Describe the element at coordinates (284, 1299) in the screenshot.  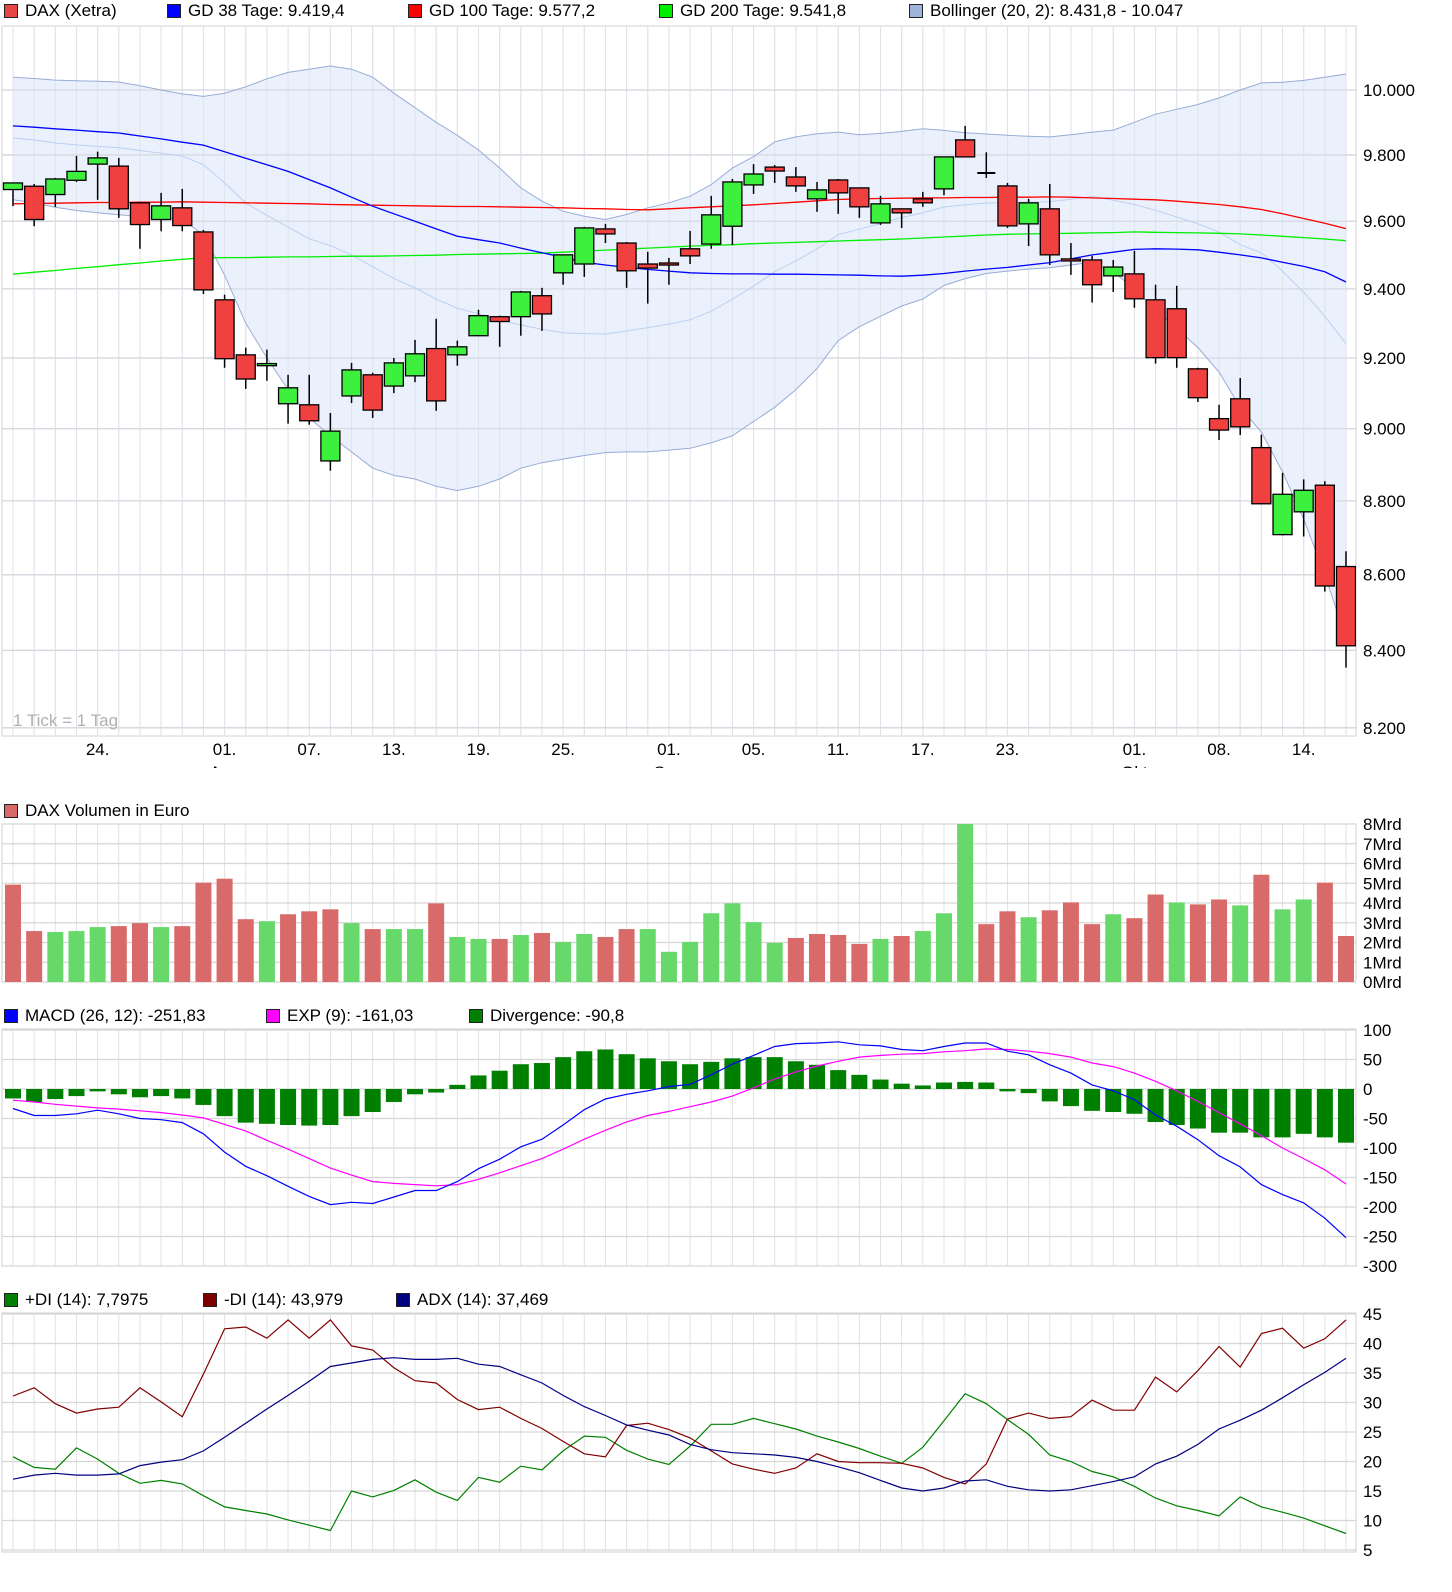
I see `legend-label: -DI (14): 43,979` at that location.